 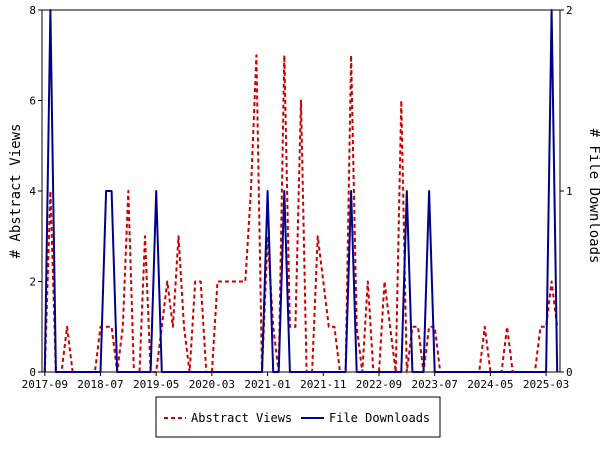 What do you see at coordinates (490, 384) in the screenshot?
I see `x-tick-label: 2024-05` at bounding box center [490, 384].